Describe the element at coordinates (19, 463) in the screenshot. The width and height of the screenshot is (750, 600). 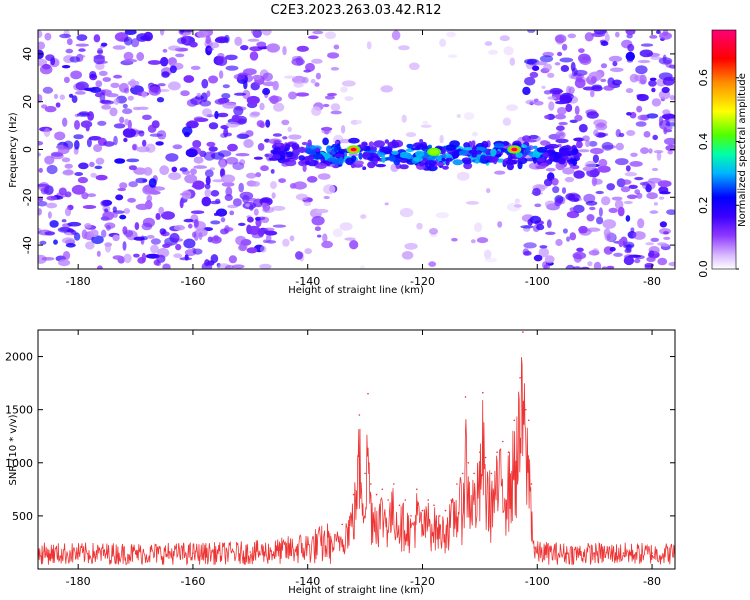
I see `y-tick-label: 1000` at that location.